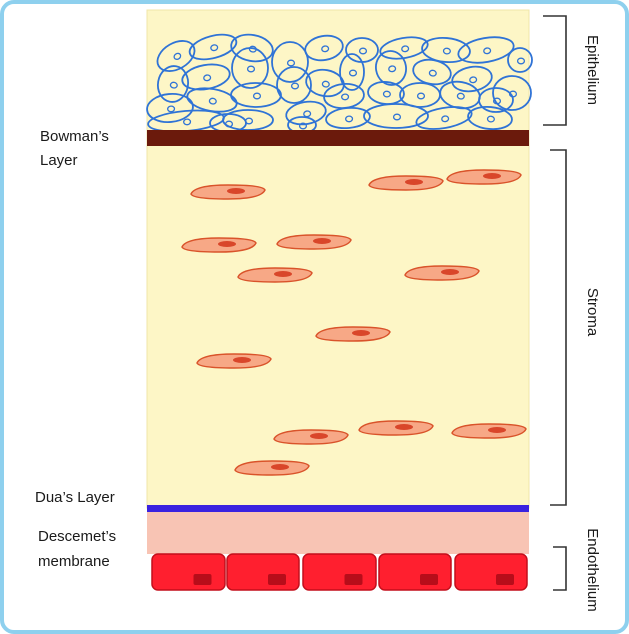 The image size is (629, 634). What do you see at coordinates (74, 561) in the screenshot?
I see `label-descemet-line2: membrane` at bounding box center [74, 561].